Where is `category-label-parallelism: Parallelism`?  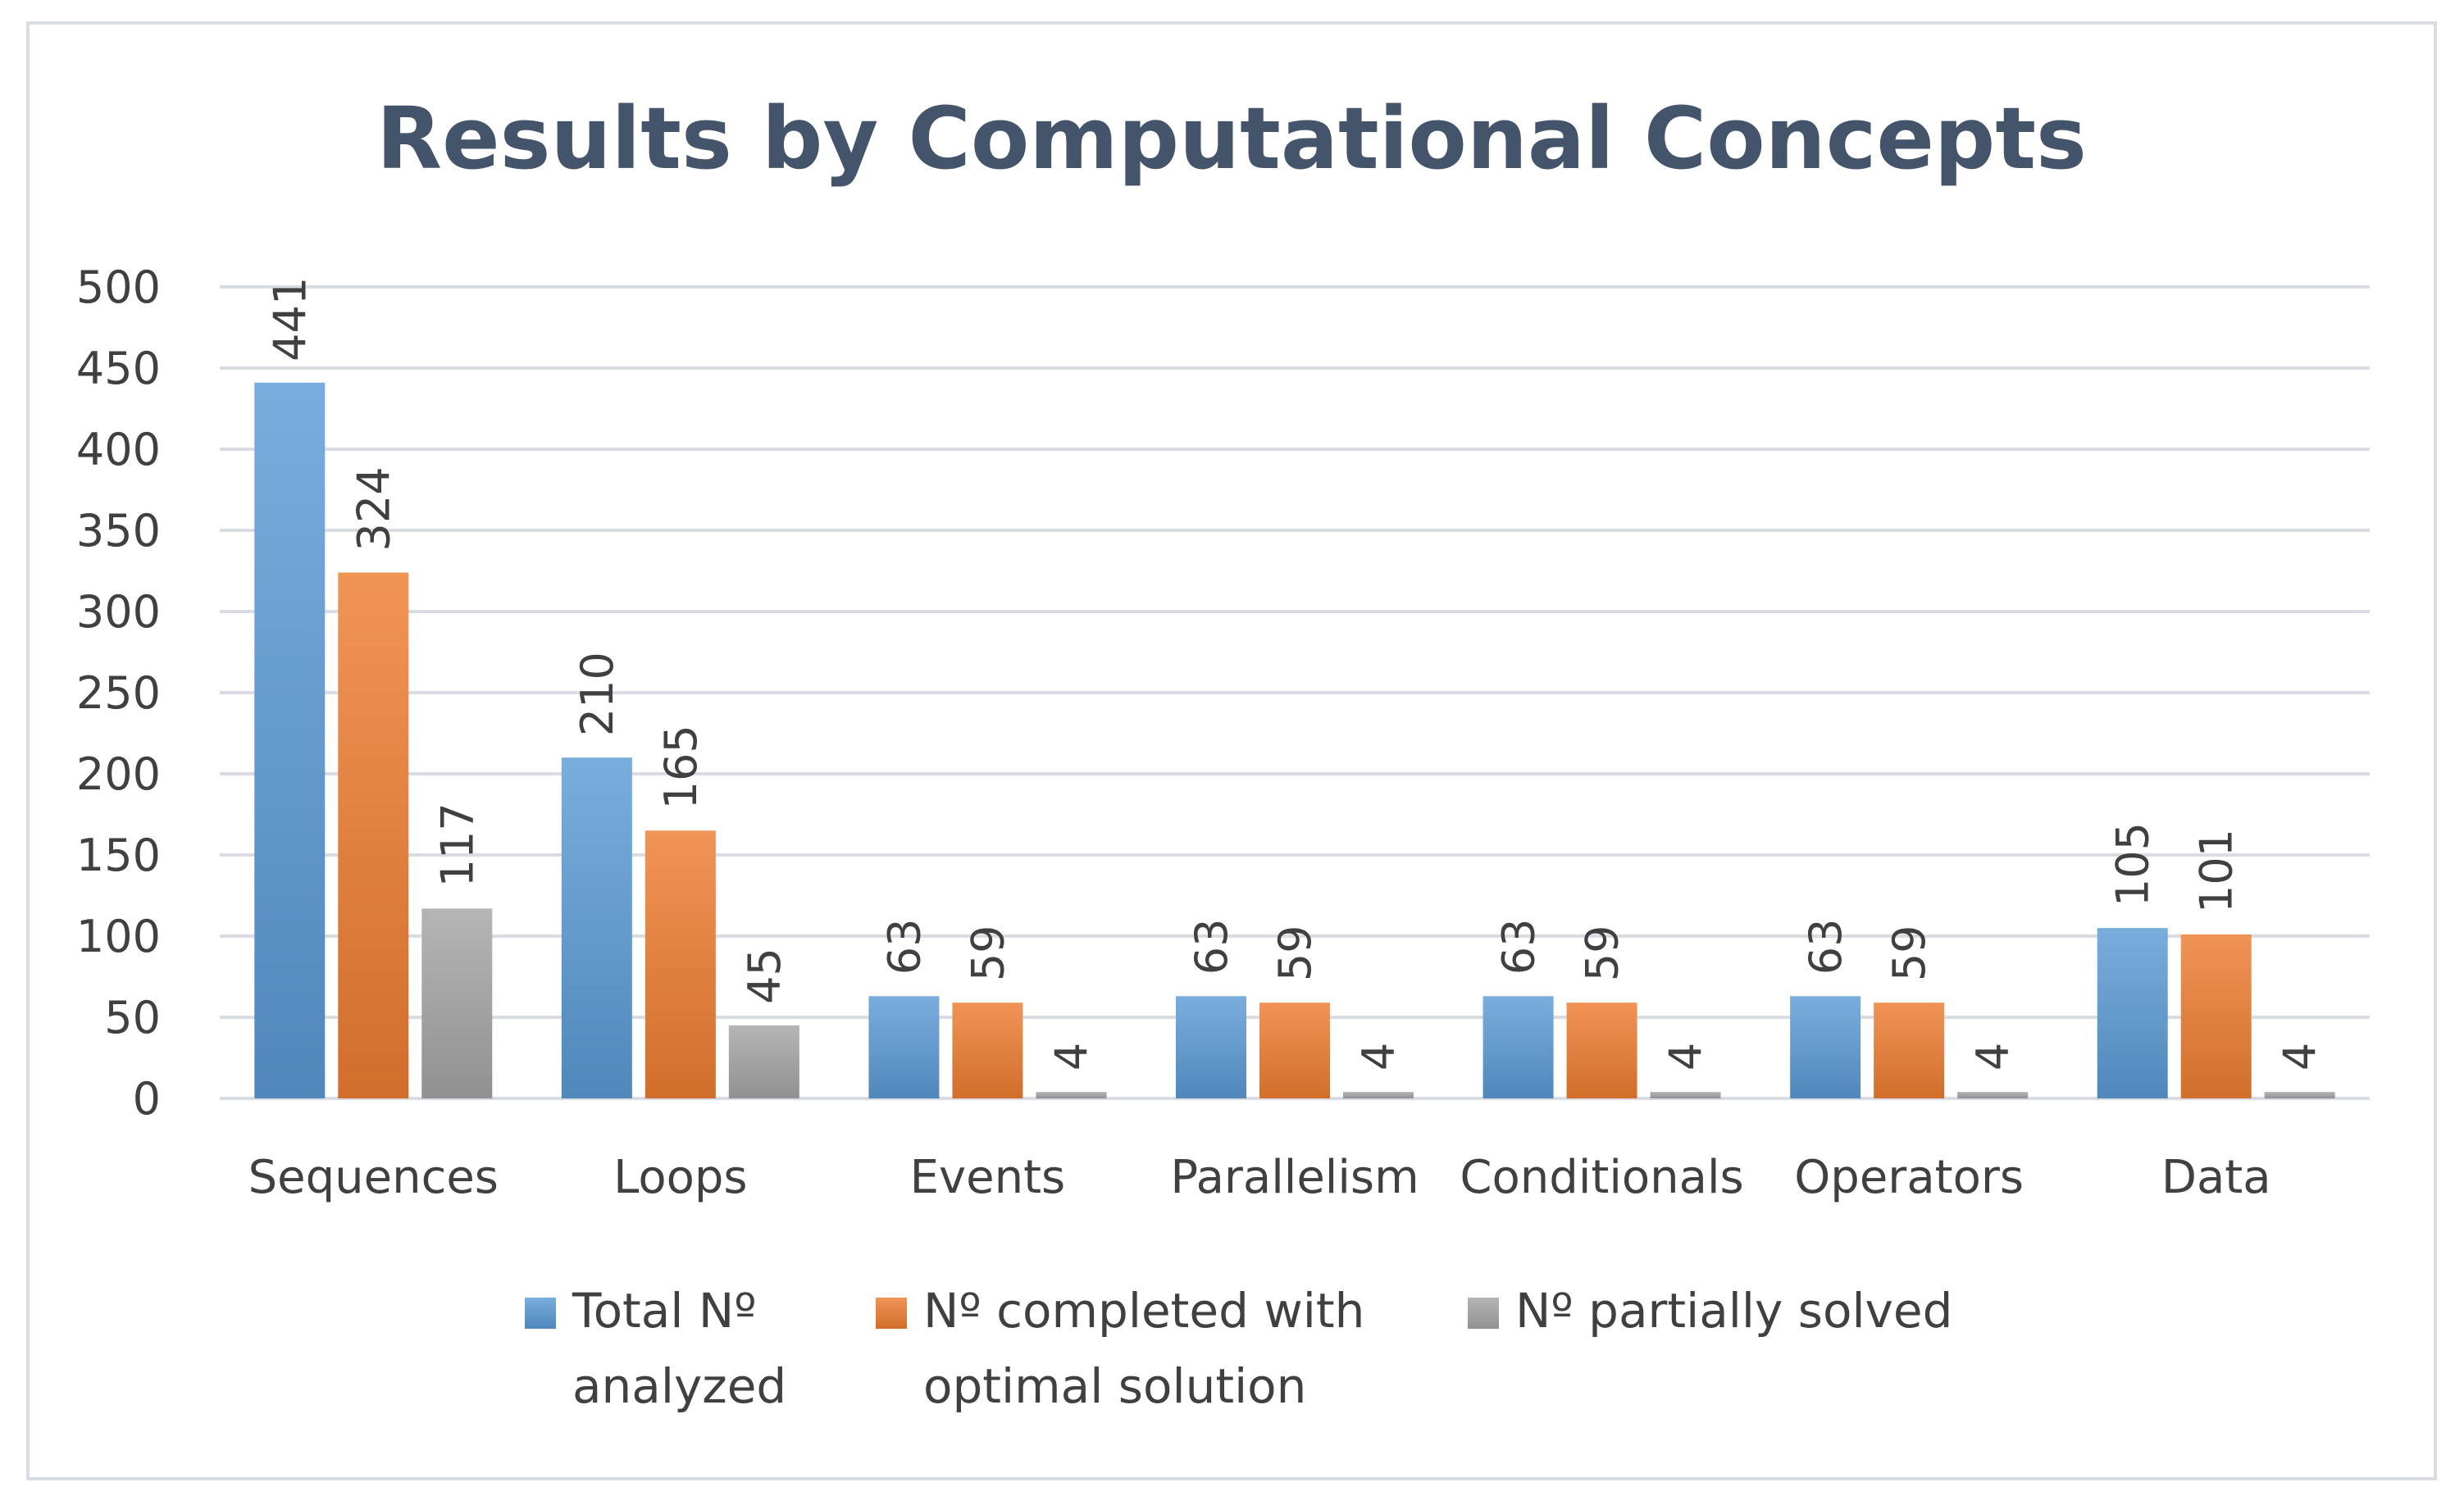
category-label-parallelism: Parallelism is located at coordinates (1294, 1178).